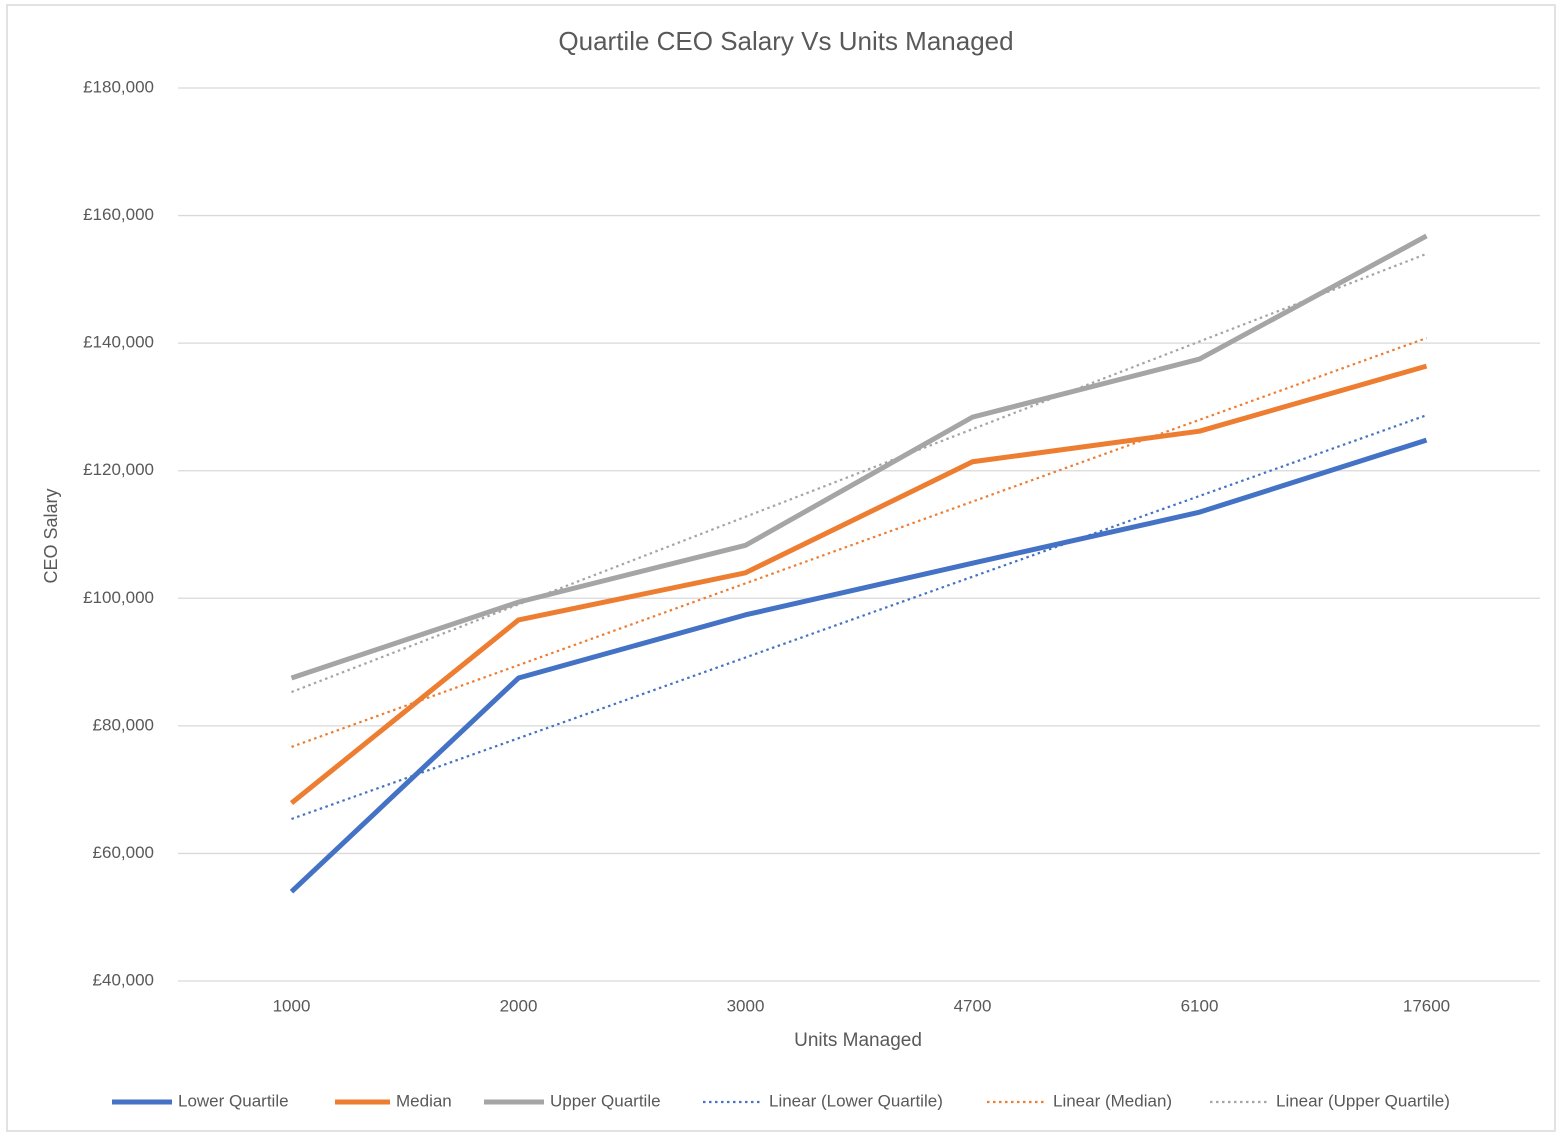 The image size is (1558, 1134). I want to click on legend-label: Upper Quartile, so click(605, 1100).